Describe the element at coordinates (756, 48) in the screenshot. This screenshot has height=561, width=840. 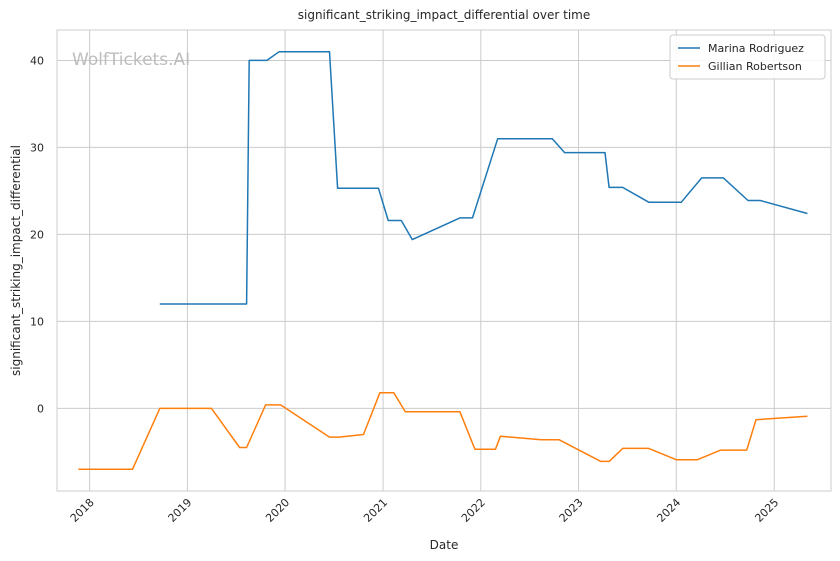
I see `legend-label-0: Marina Rodriguez` at that location.